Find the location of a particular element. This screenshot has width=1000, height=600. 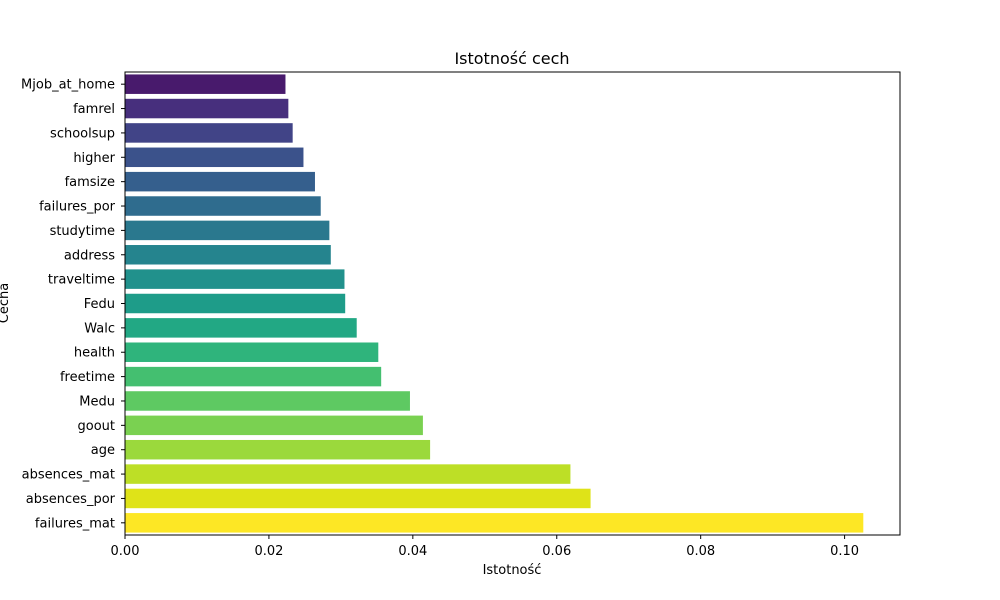

bar-schoolsup is located at coordinates (209, 133).